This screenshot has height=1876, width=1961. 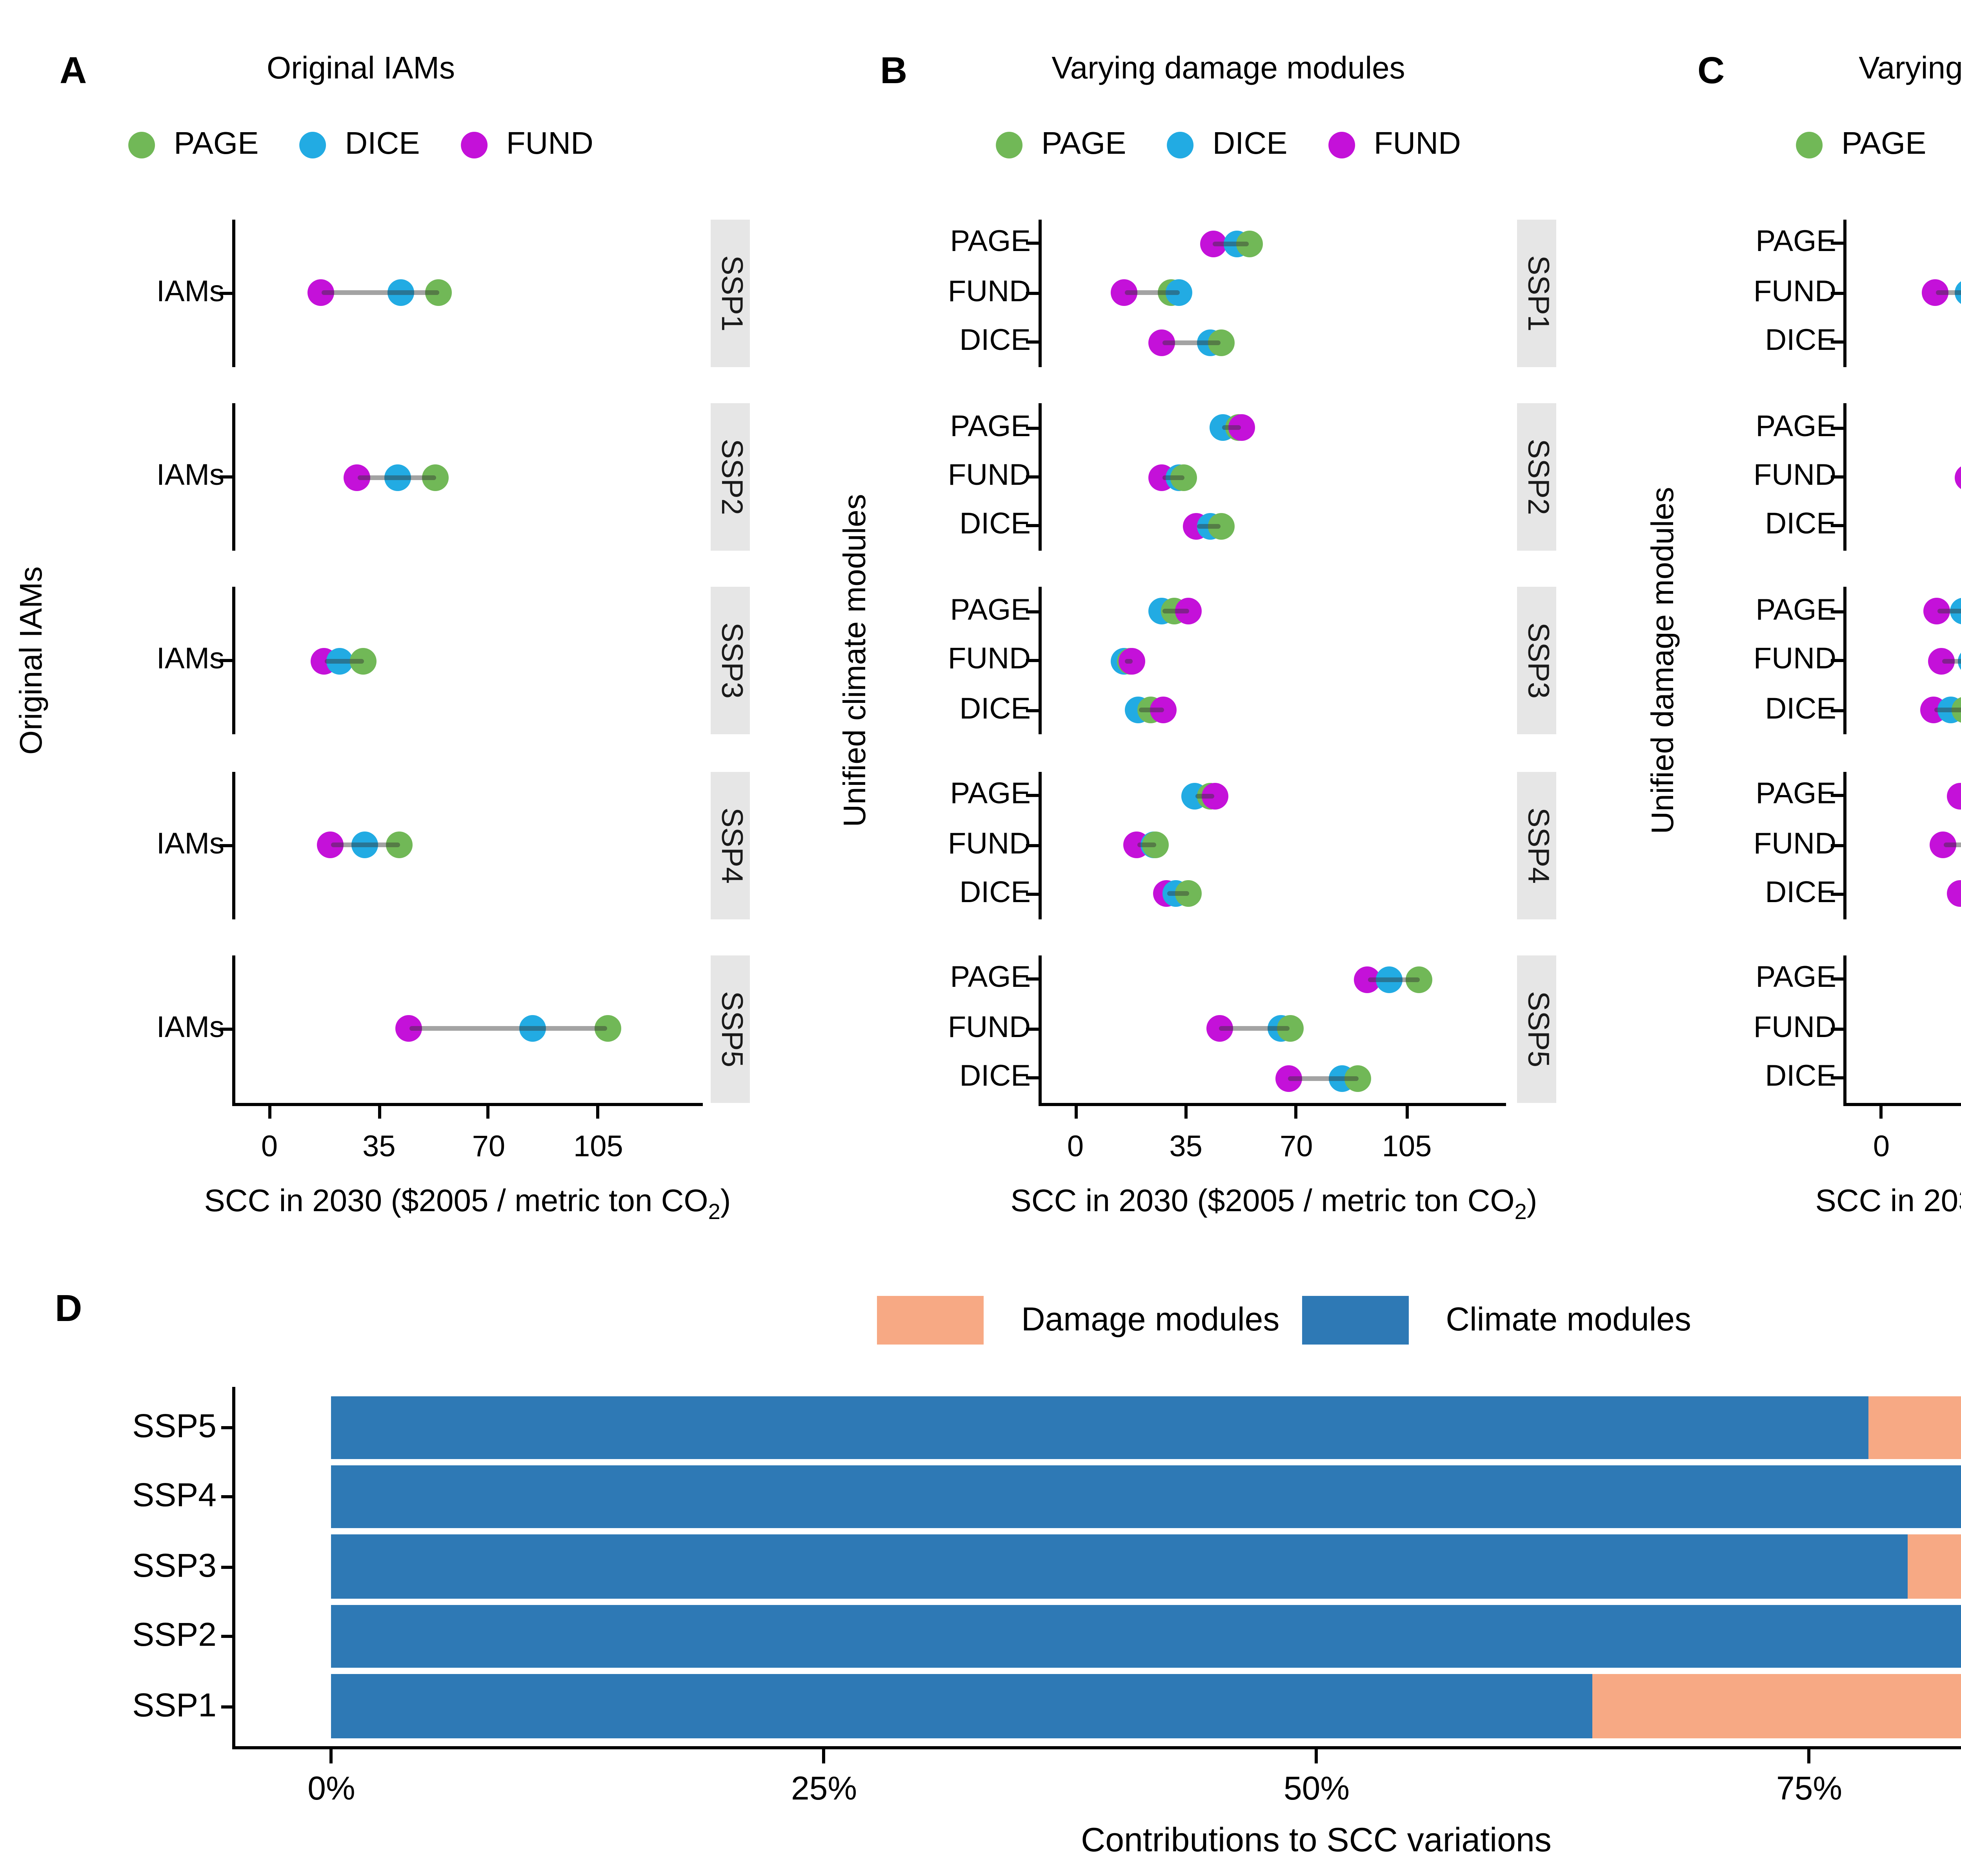 I want to click on b-ssp5-page-page-dot, so click(x=1419, y=979).